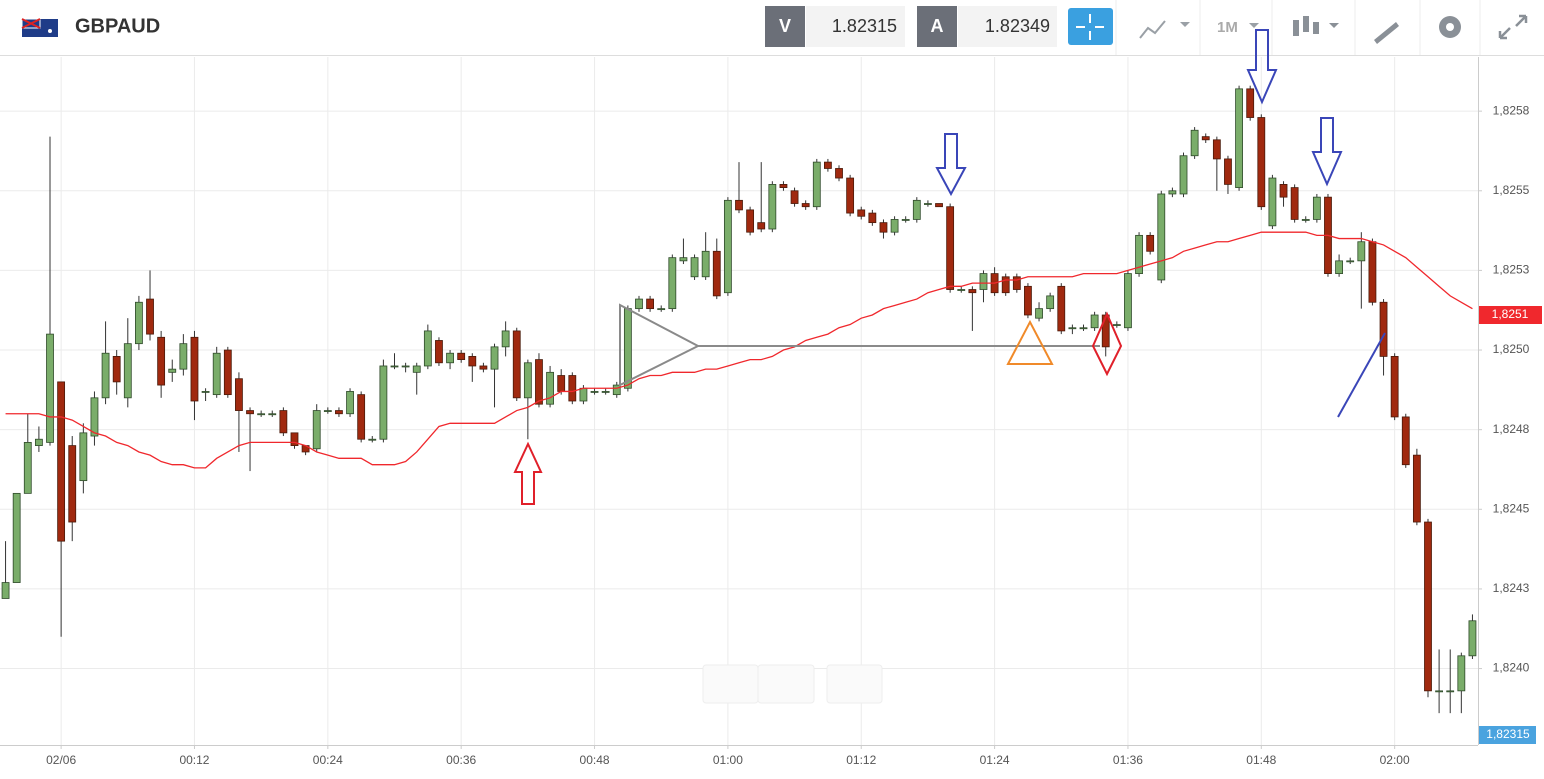 This screenshot has height=779, width=1544. What do you see at coordinates (1030, 342) in the screenshot?
I see `triangle-marker` at bounding box center [1030, 342].